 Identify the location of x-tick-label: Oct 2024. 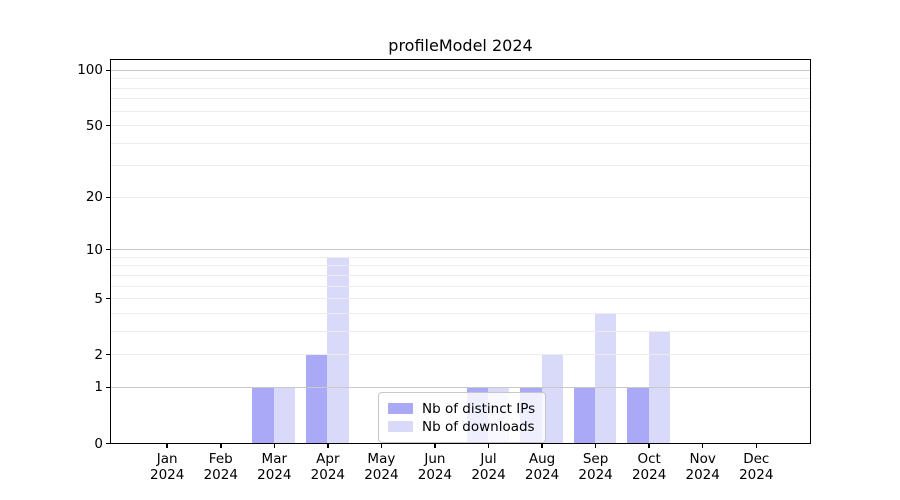
(649, 467).